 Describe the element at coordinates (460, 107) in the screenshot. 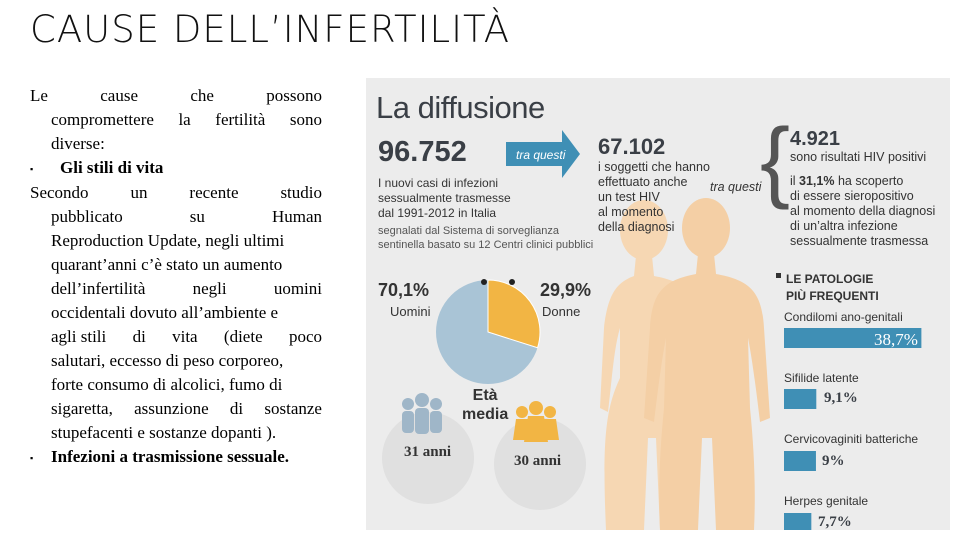

I see `infographic-heading: La diffusione` at that location.